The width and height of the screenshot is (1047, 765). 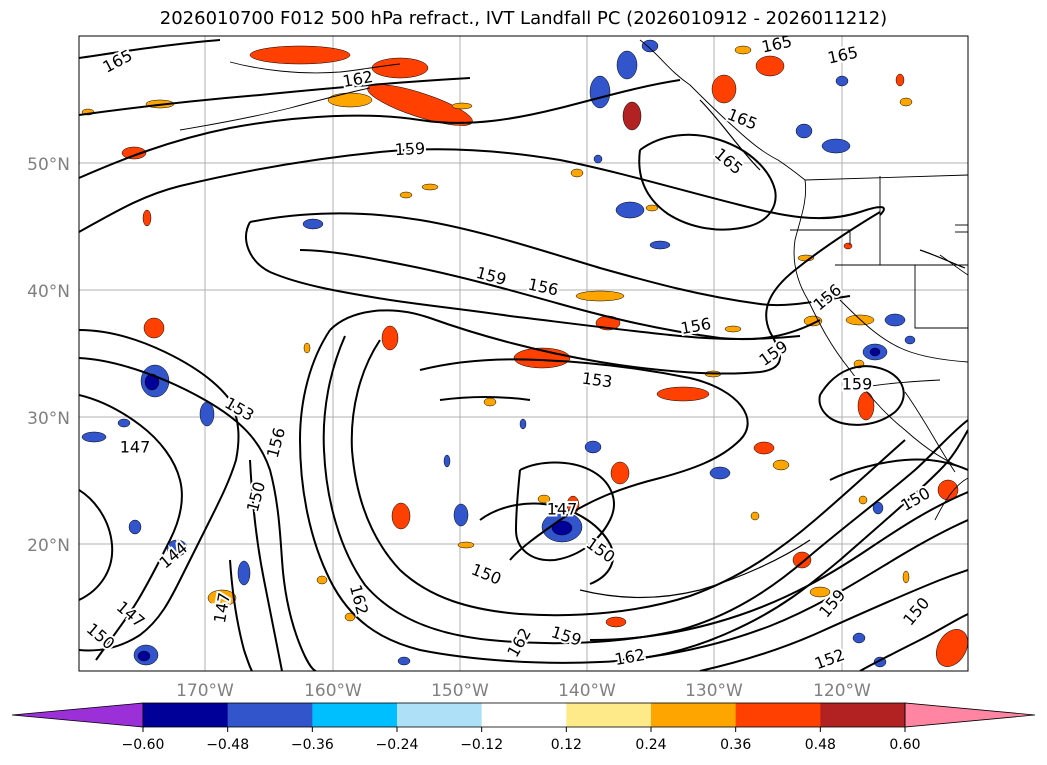 What do you see at coordinates (48, 419) in the screenshot?
I see `lat-label: 30°N` at bounding box center [48, 419].